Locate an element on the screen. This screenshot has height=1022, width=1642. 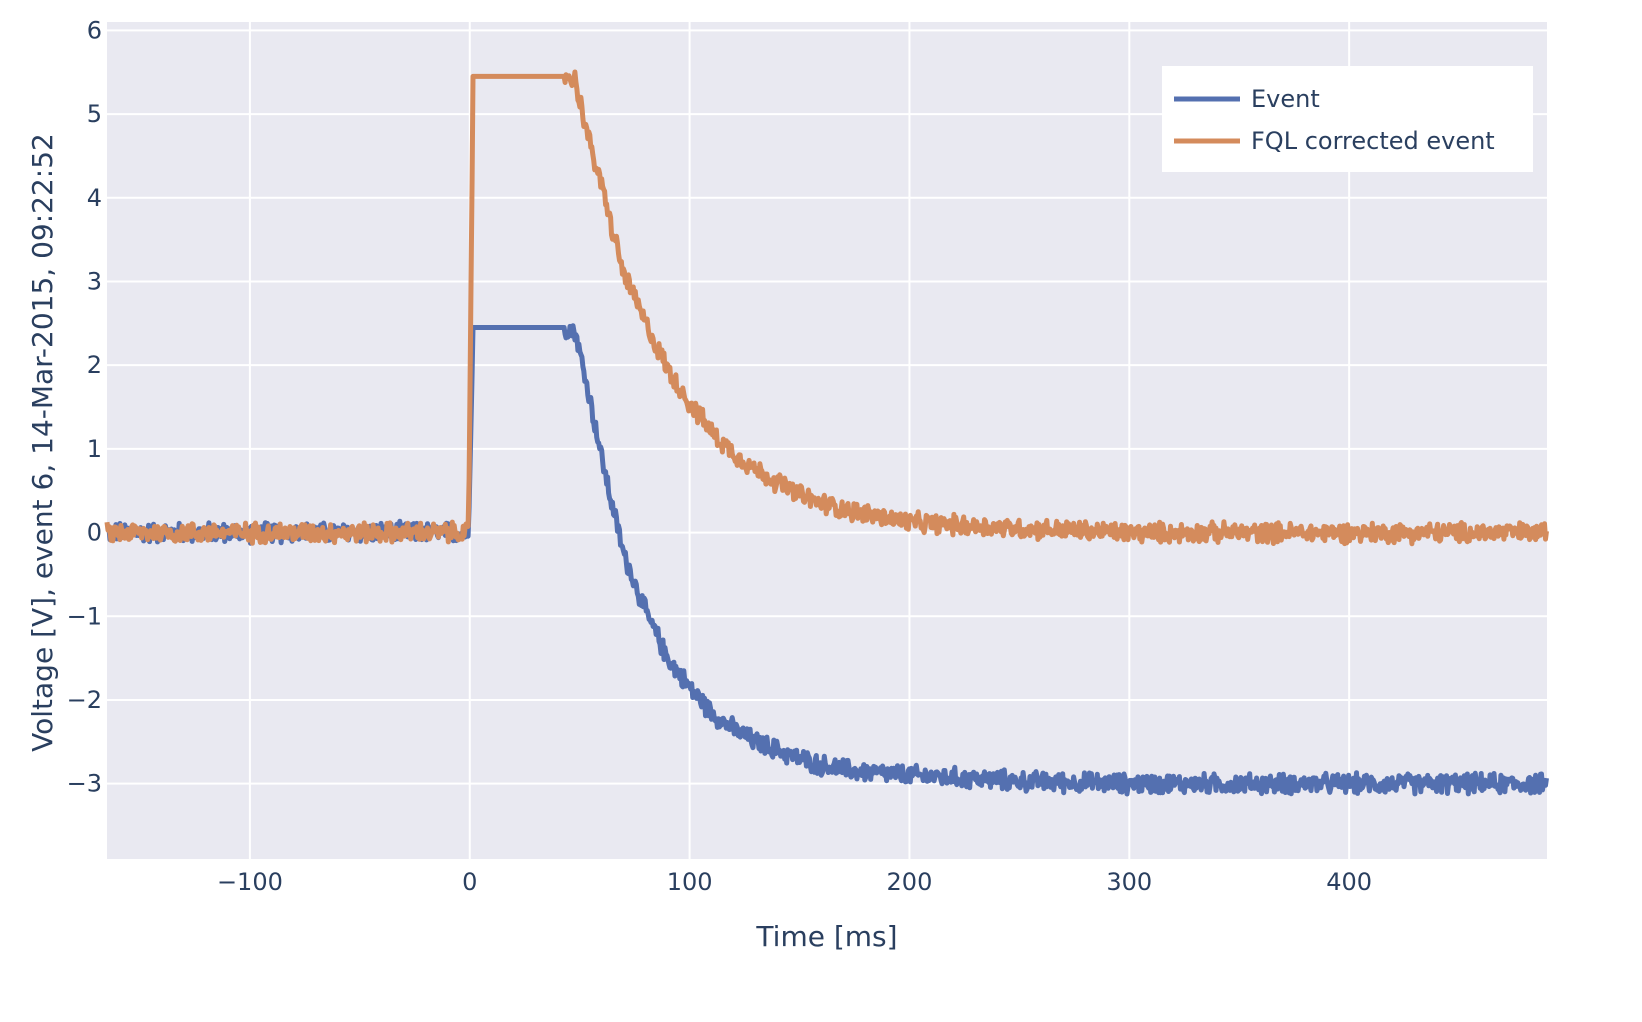
x-axis: −100 0 100 200 300 400 is located at coordinates (794, 882).